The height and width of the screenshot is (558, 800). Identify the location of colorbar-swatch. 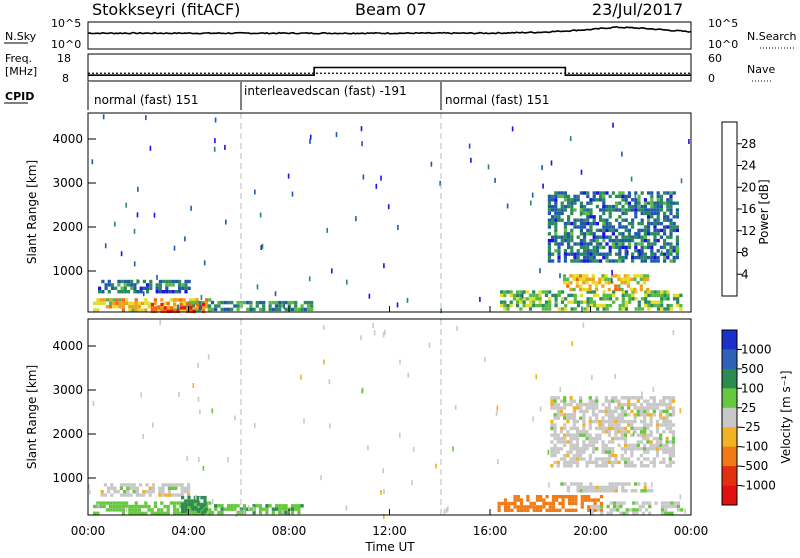
(729, 476).